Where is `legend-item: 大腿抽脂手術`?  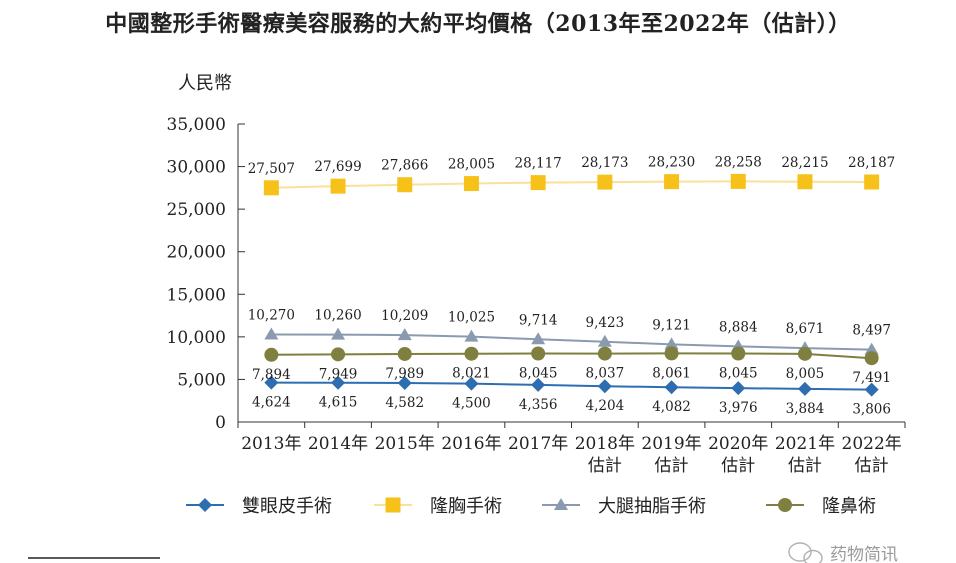
legend-item: 大腿抽脂手術 is located at coordinates (624, 506).